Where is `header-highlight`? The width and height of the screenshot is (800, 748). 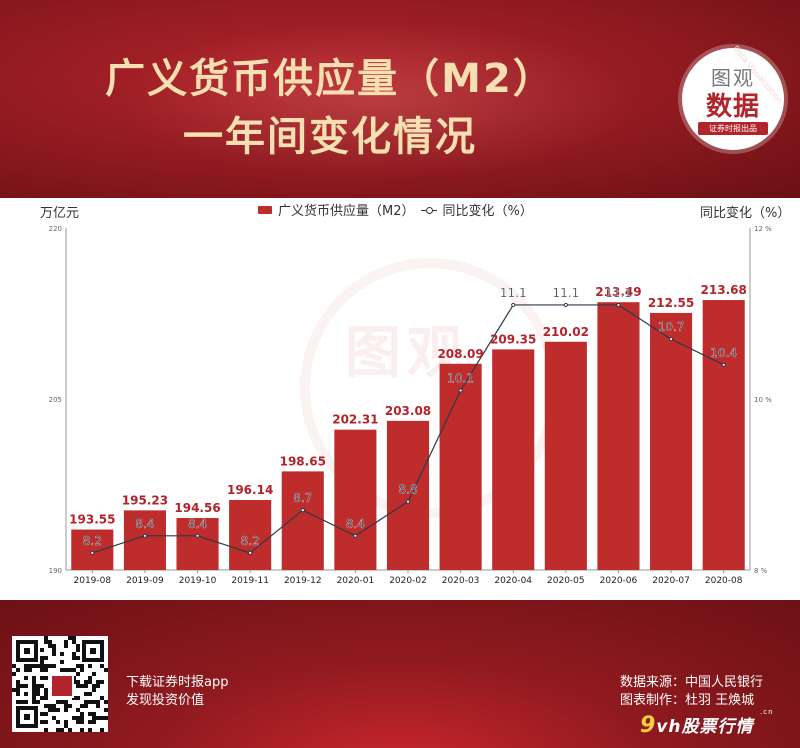 header-highlight is located at coordinates (380, 100).